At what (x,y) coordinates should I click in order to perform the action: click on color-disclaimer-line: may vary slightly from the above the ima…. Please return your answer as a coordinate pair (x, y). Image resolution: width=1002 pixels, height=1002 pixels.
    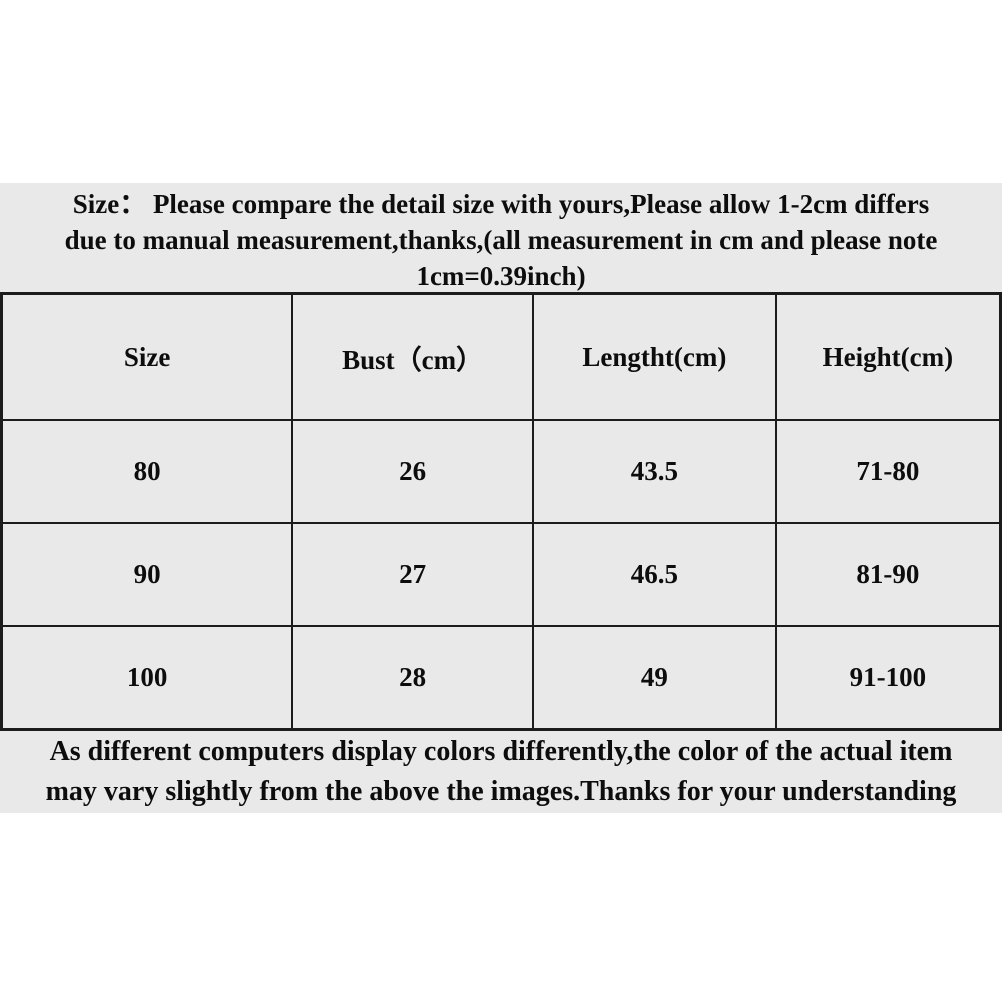
    Looking at the image, I should click on (501, 791).